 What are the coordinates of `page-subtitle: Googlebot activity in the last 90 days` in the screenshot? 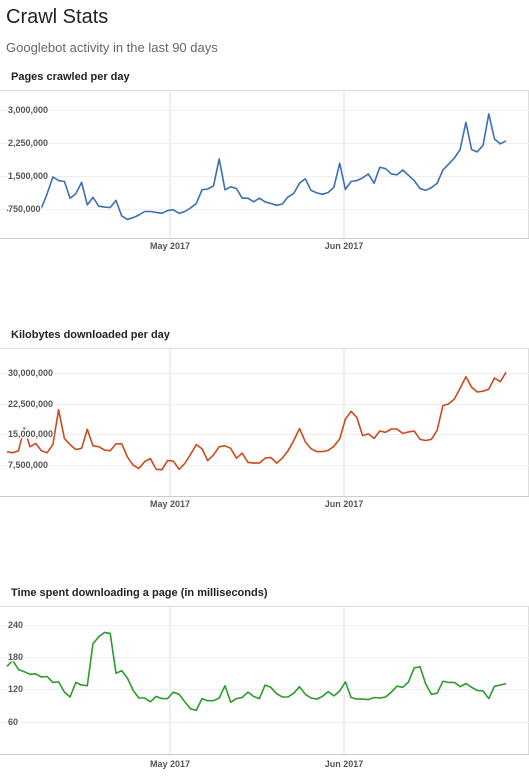 It's located at (112, 47).